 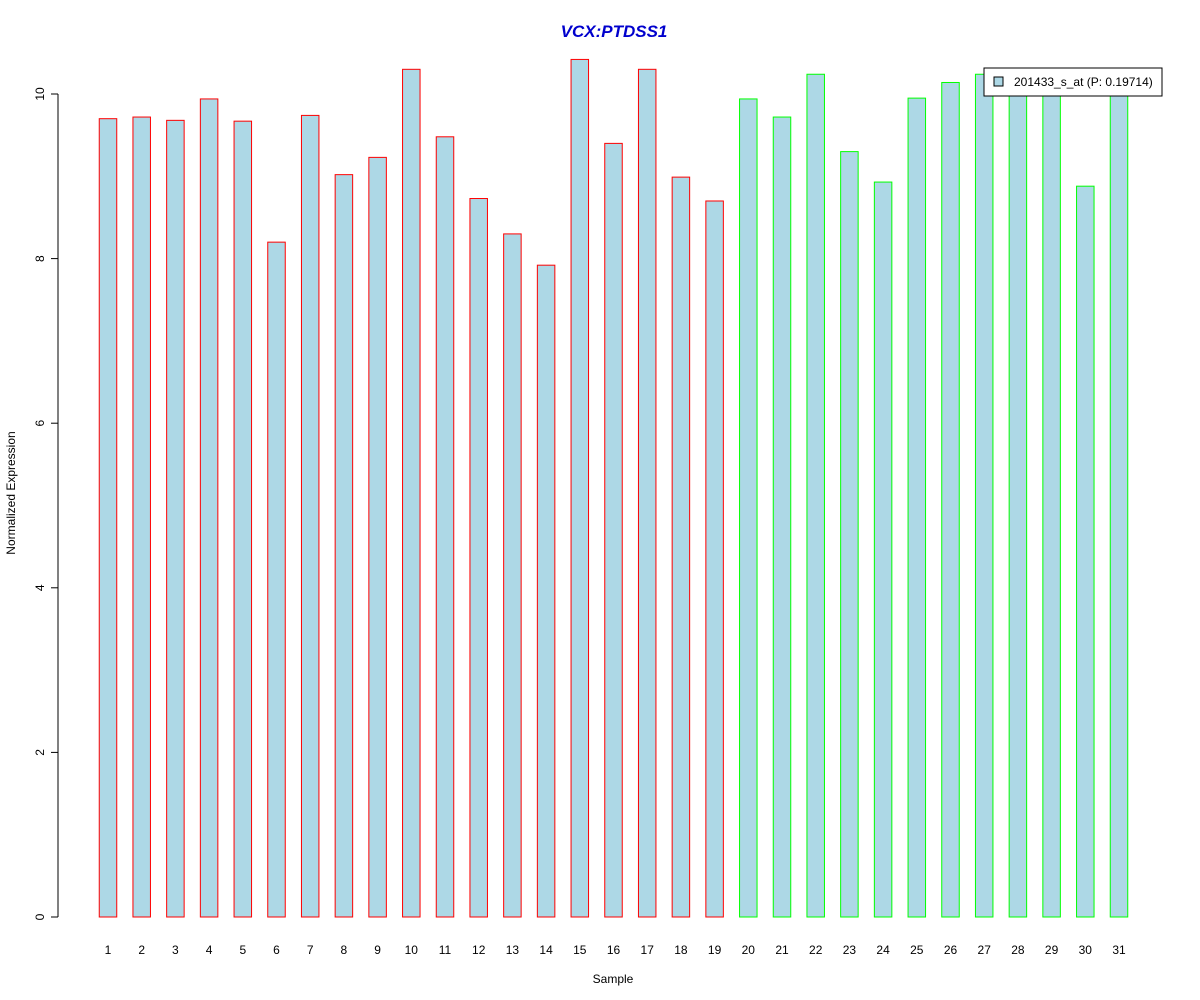 I want to click on y-tick-label: 2, so click(x=40, y=752).